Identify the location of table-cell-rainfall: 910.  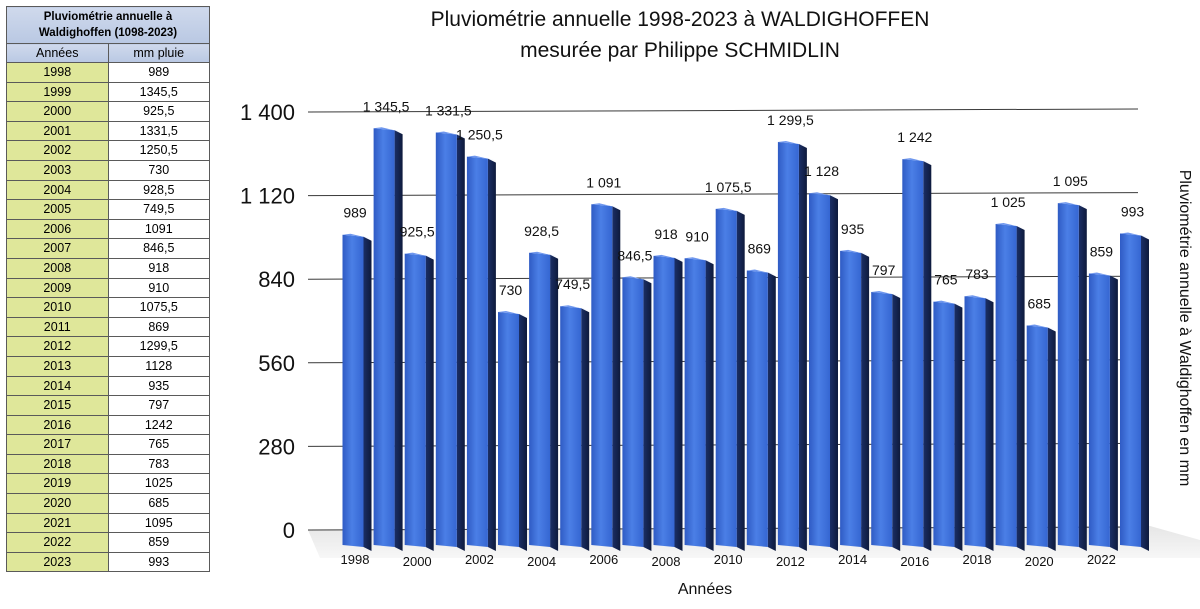
(158, 288).